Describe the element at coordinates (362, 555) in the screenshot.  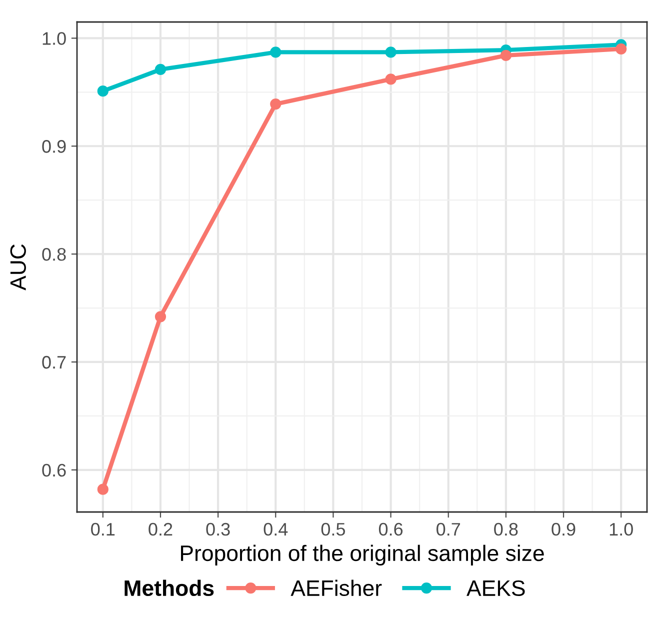
I see `x-axis-title: Proportion of the original sample size` at that location.